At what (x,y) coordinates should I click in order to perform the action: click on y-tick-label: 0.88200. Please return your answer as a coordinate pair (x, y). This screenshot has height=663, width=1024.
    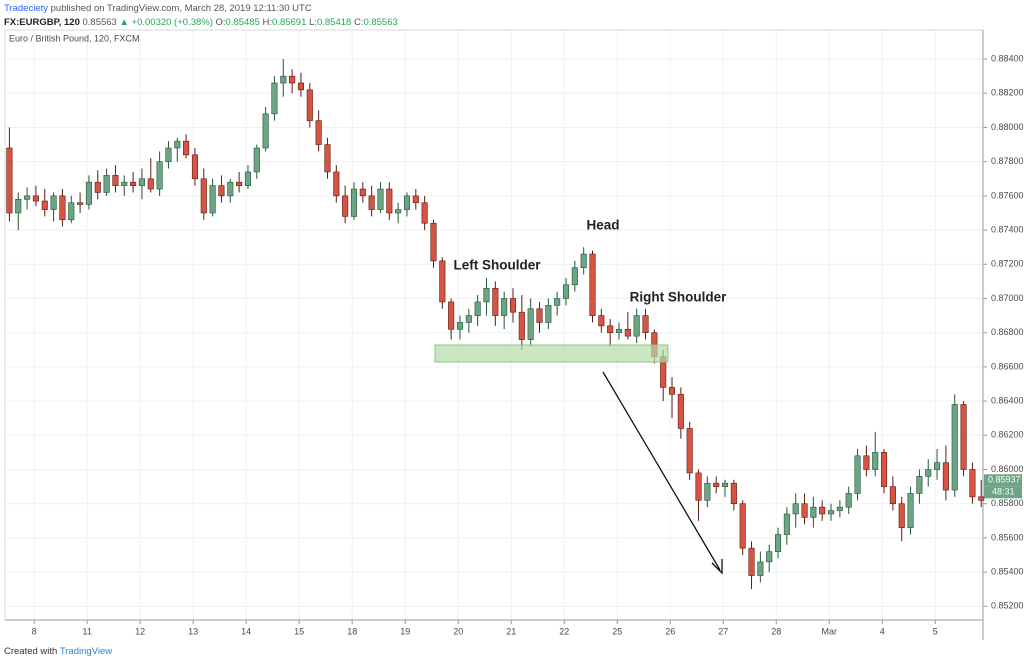
    Looking at the image, I should click on (1007, 93).